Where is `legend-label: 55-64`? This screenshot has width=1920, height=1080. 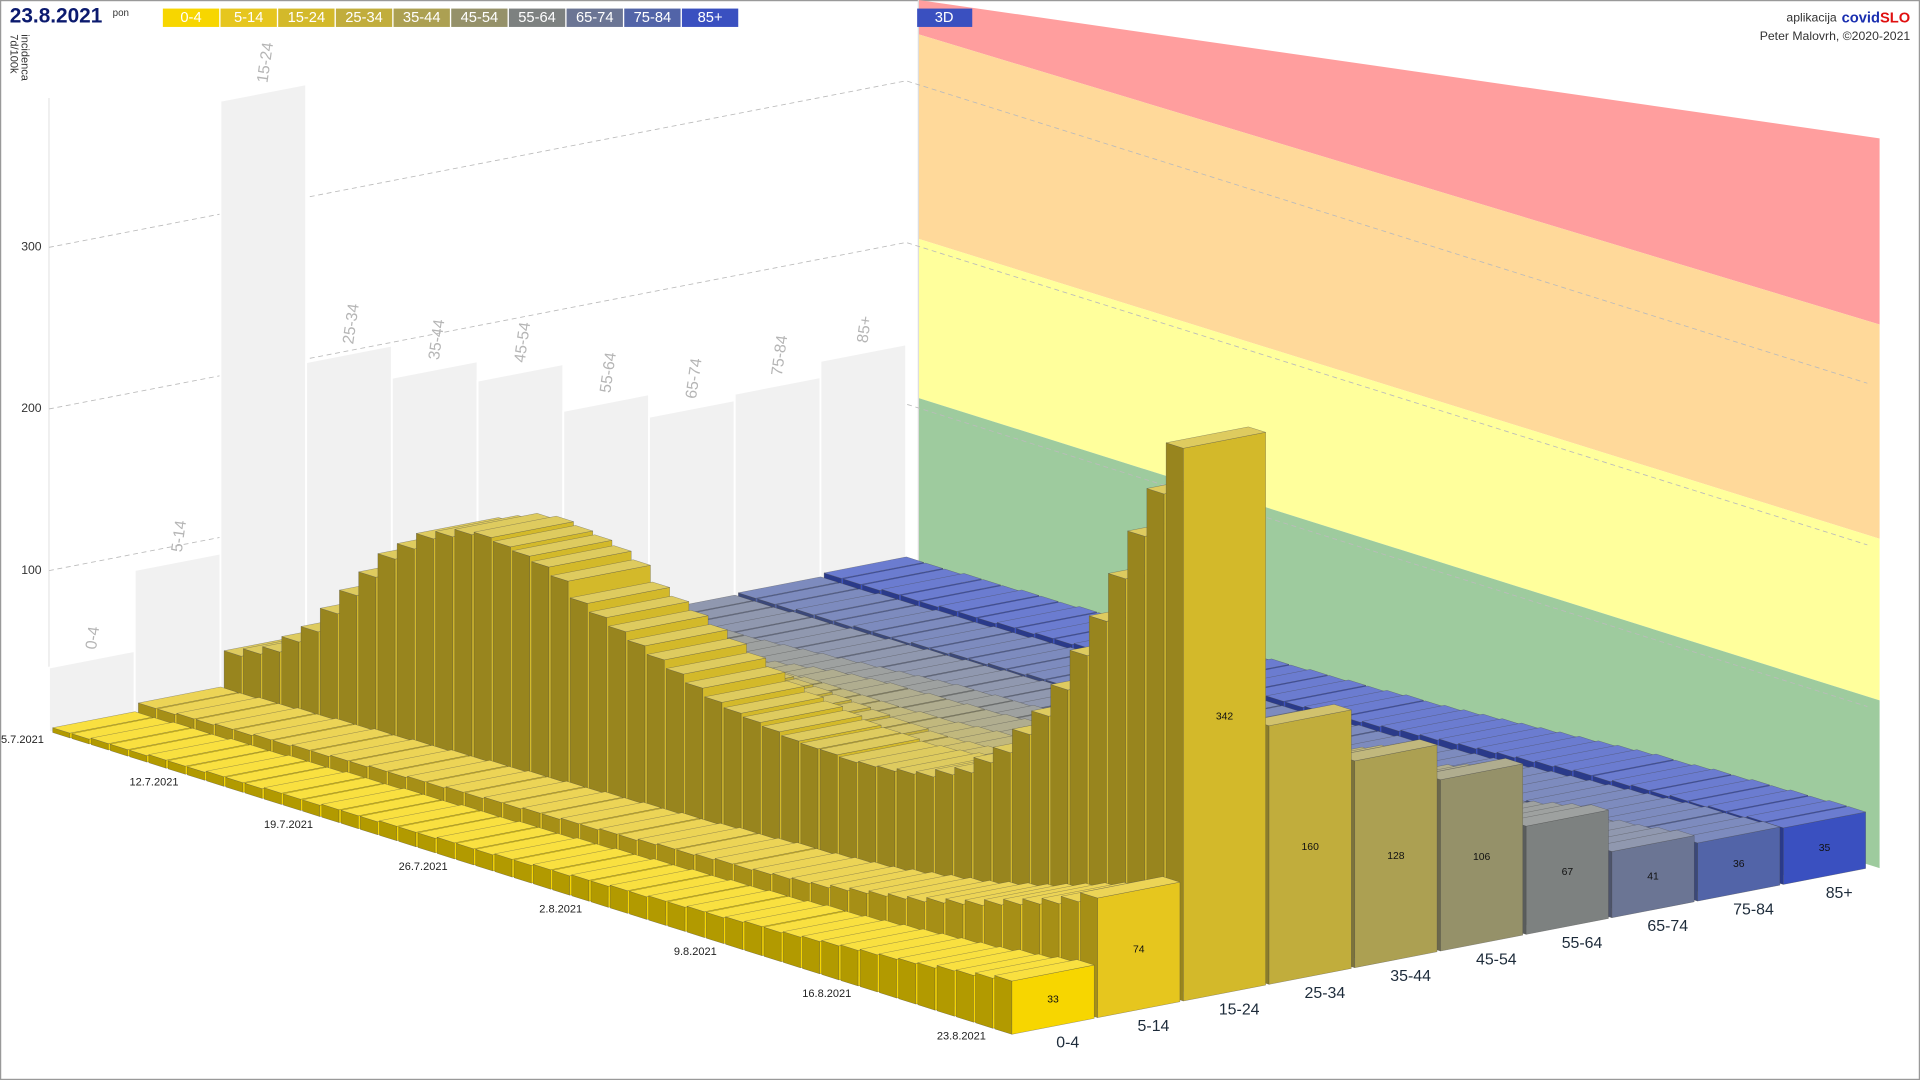
legend-label: 55-64 is located at coordinates (537, 18).